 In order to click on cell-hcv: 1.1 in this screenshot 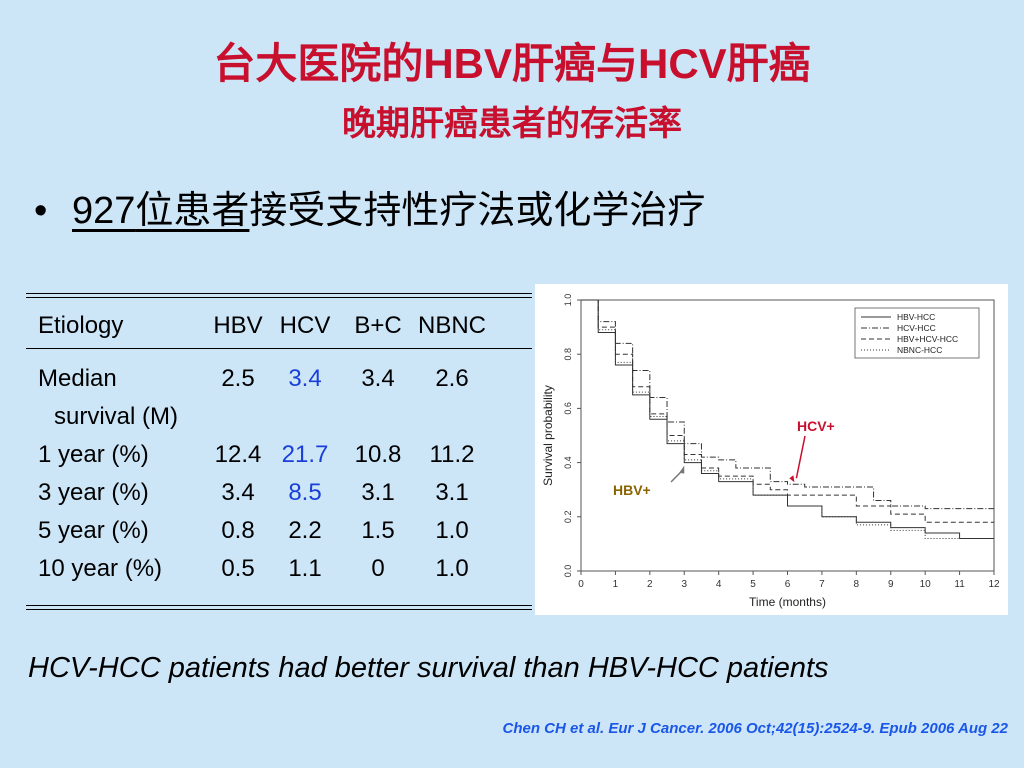, I will do `click(305, 568)`.